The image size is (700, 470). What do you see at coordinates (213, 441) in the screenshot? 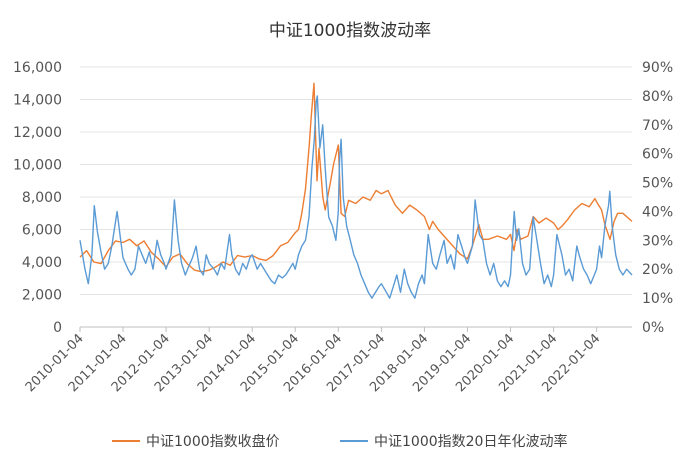
I see `legend-label: 中证1000指数收盘价` at bounding box center [213, 441].